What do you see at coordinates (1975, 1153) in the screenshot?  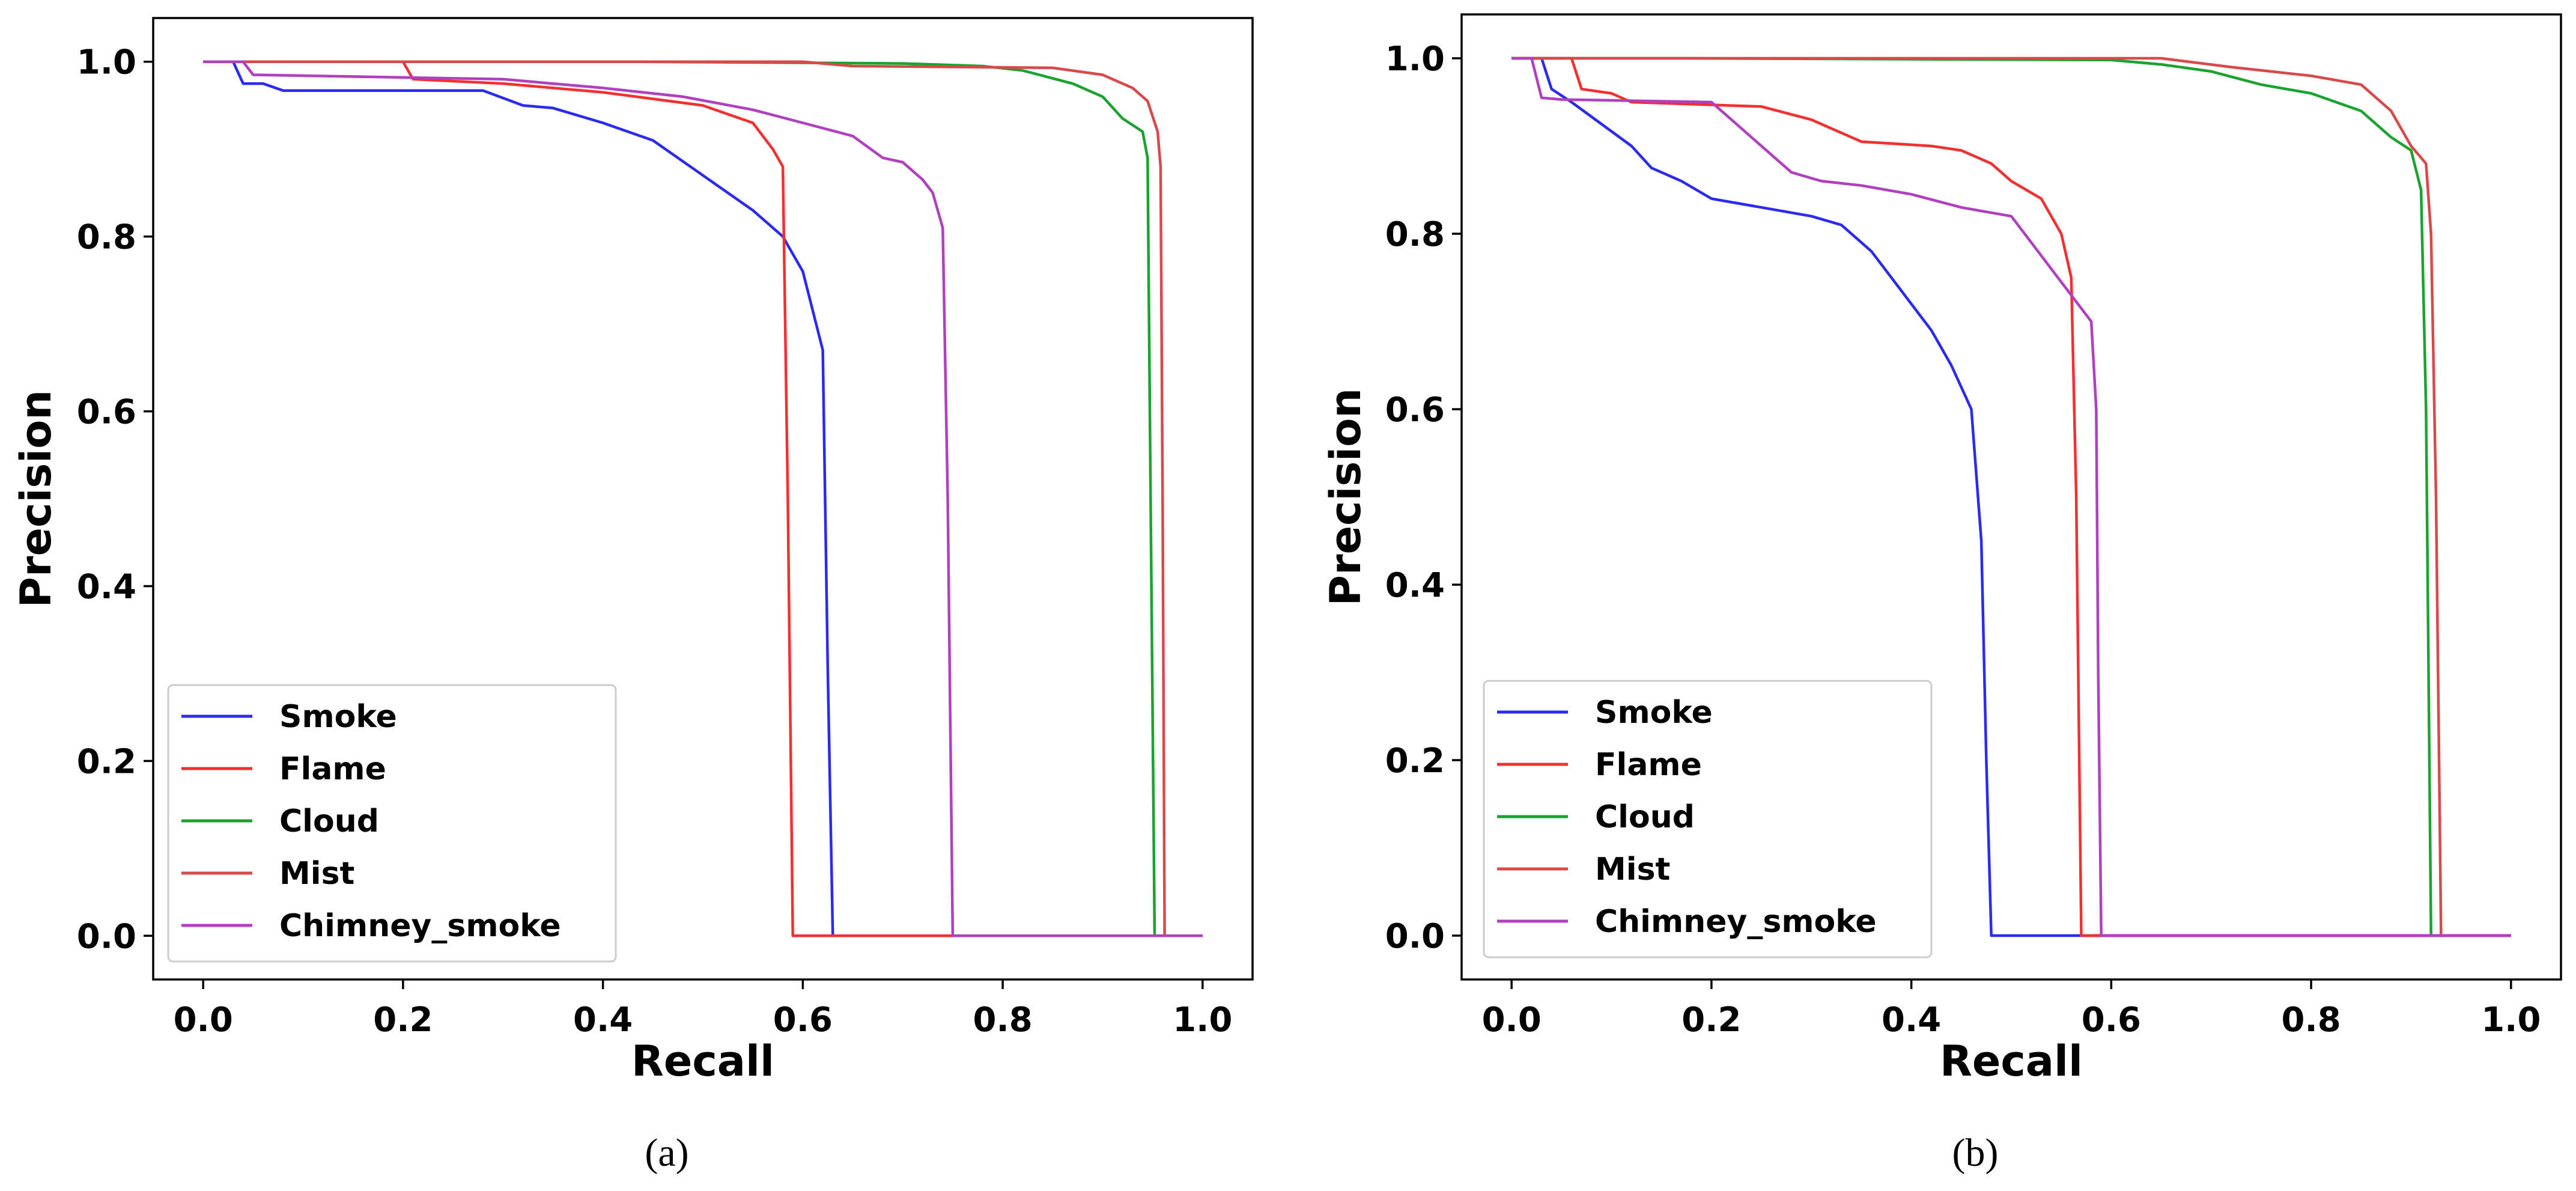 I see `panel-label: (b)` at bounding box center [1975, 1153].